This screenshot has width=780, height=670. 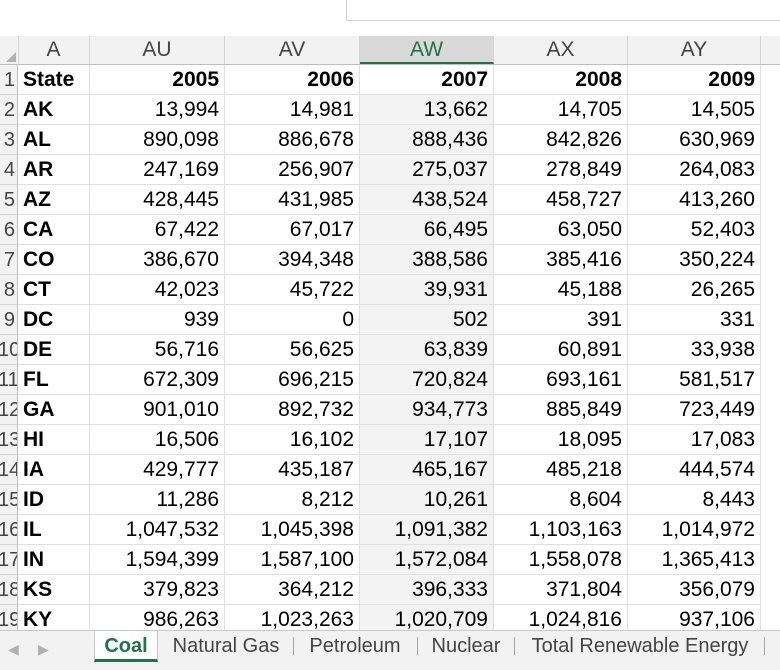 I want to click on cell-state: CO, so click(x=54, y=260).